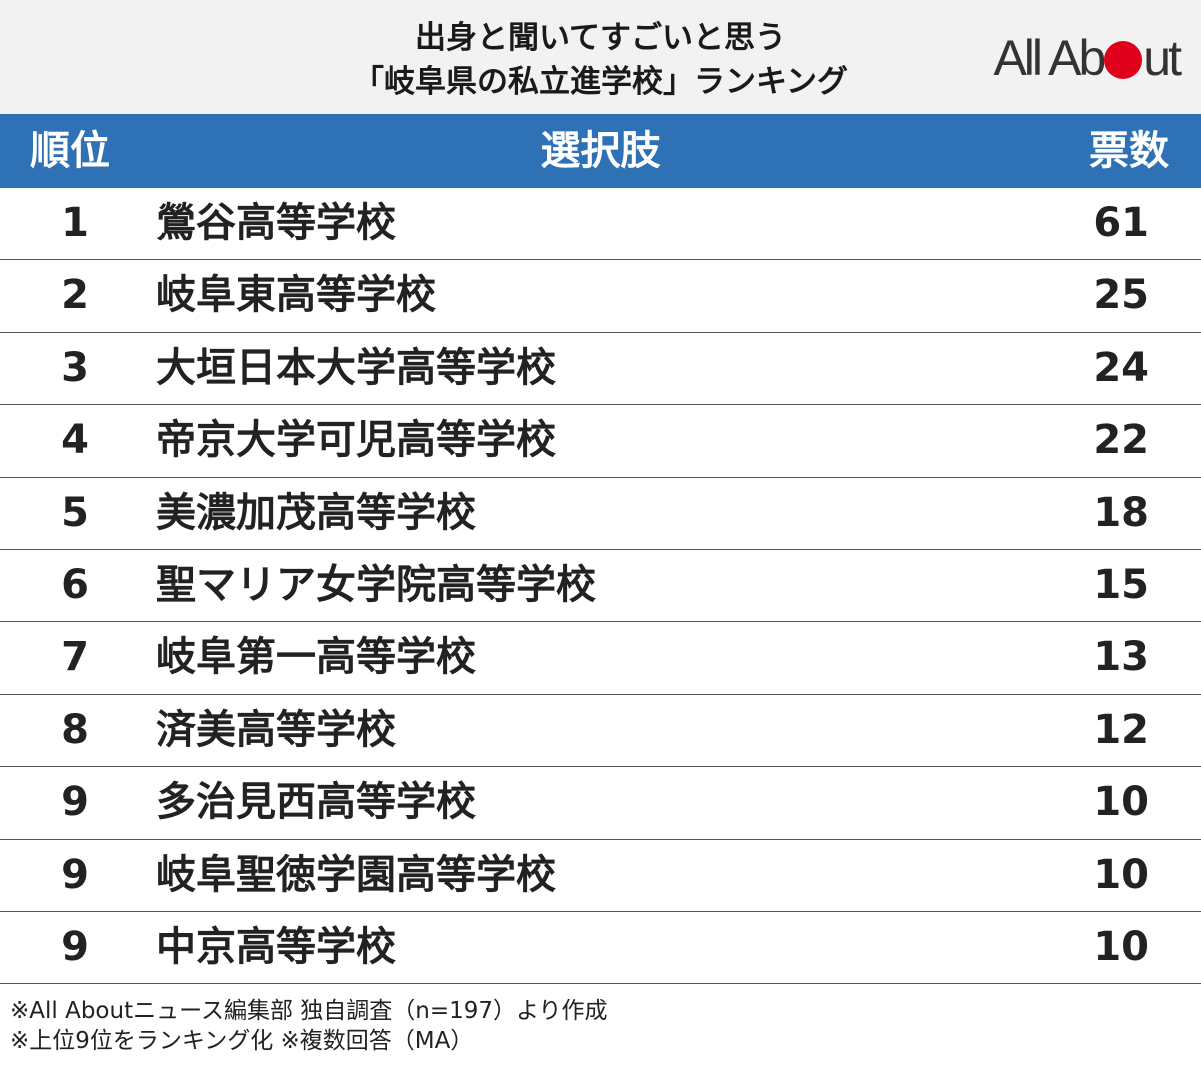 This screenshot has width=1201, height=1069. I want to click on table-row: 6 聖マリア女学院高等学校 15, so click(600, 586).